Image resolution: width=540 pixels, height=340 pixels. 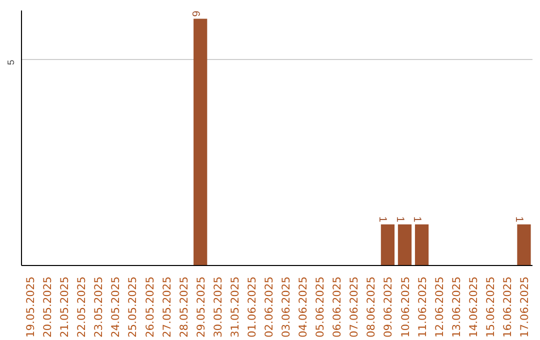 I want to click on x-tick-label: 06.06.2025, so click(x=337, y=307).